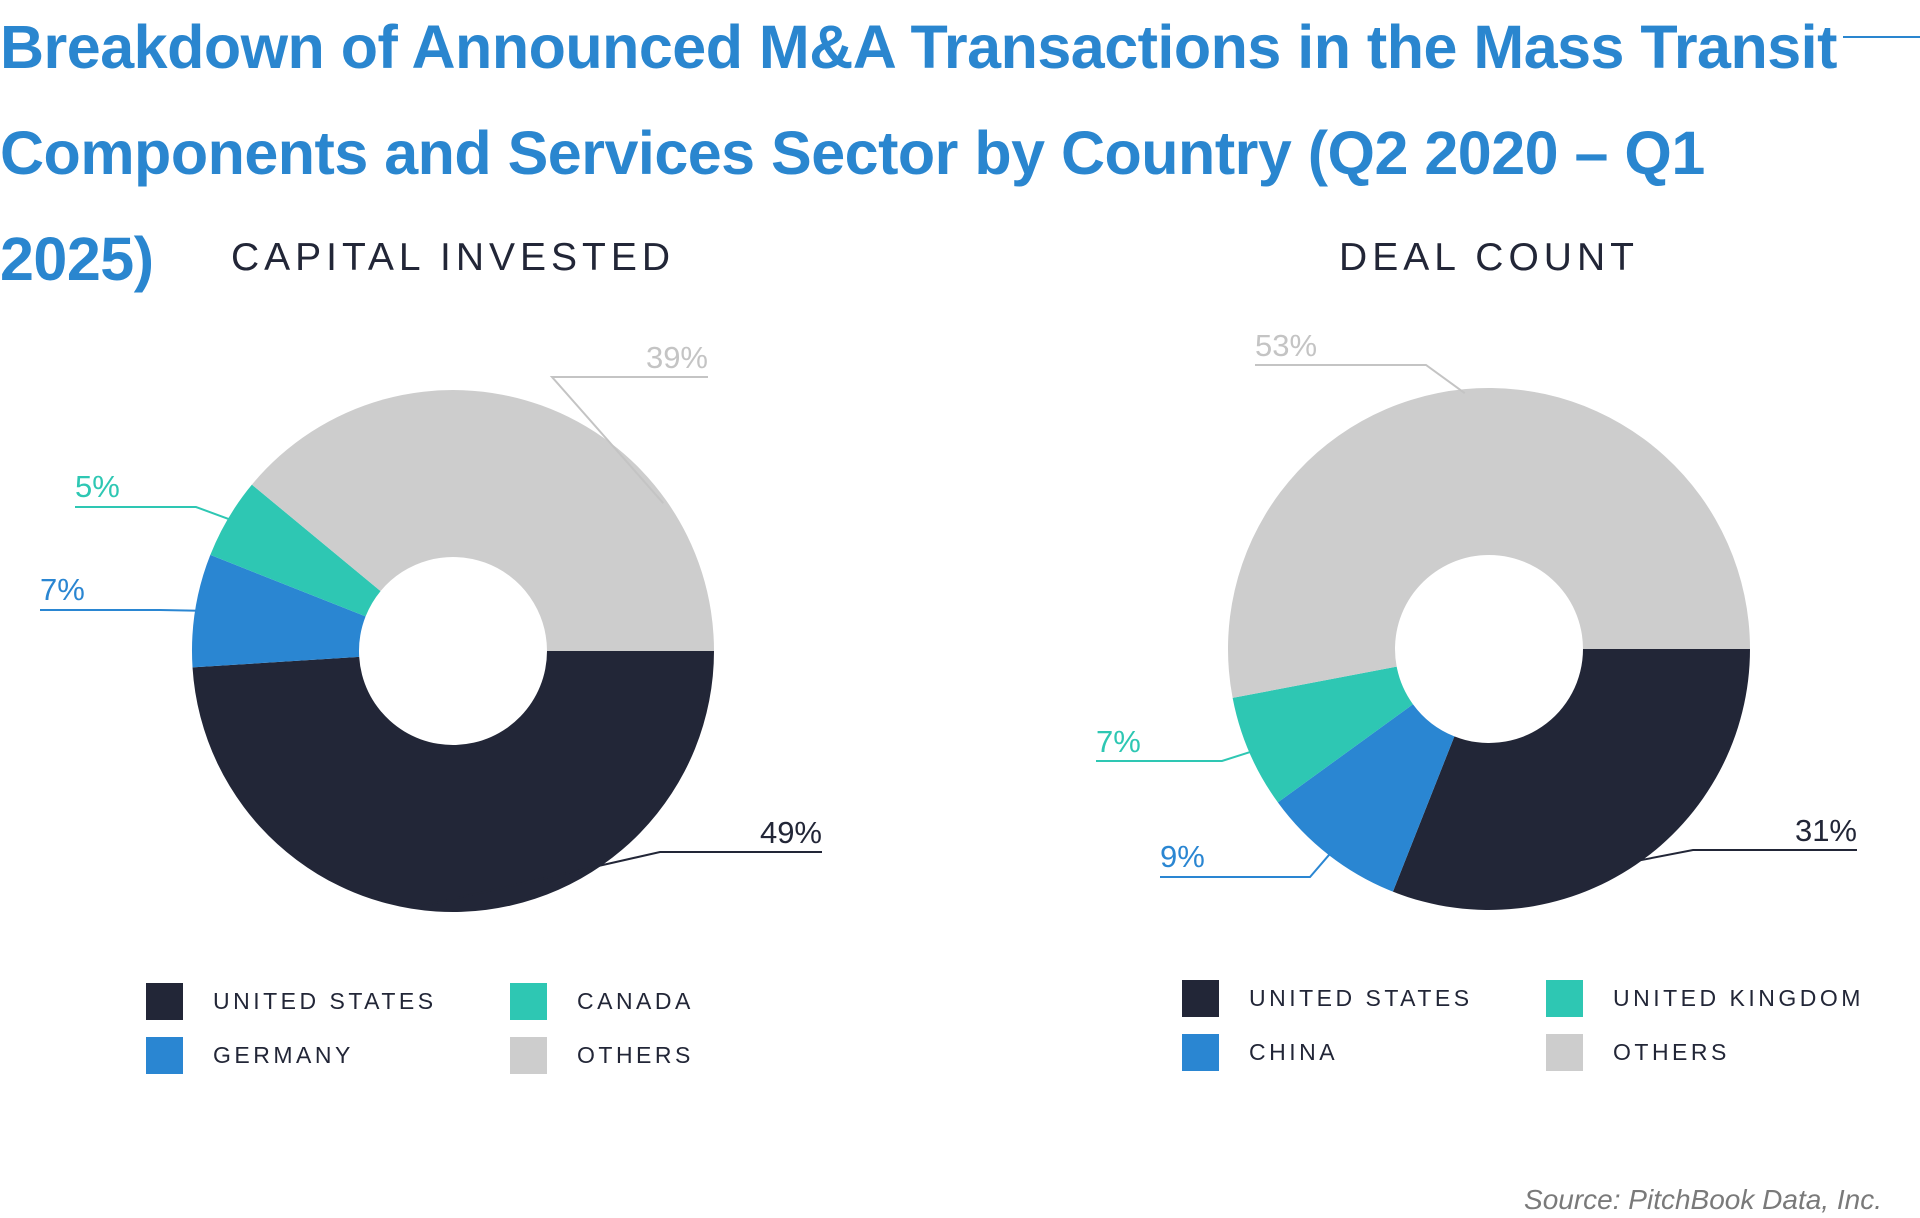  Describe the element at coordinates (791, 832) in the screenshot. I see `data-label-united-states: 49%` at that location.